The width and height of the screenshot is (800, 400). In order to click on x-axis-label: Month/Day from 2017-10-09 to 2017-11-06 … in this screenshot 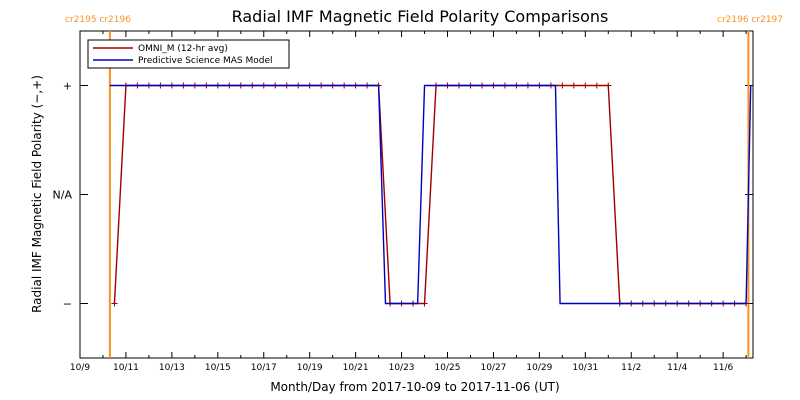, I will do `click(414, 387)`.